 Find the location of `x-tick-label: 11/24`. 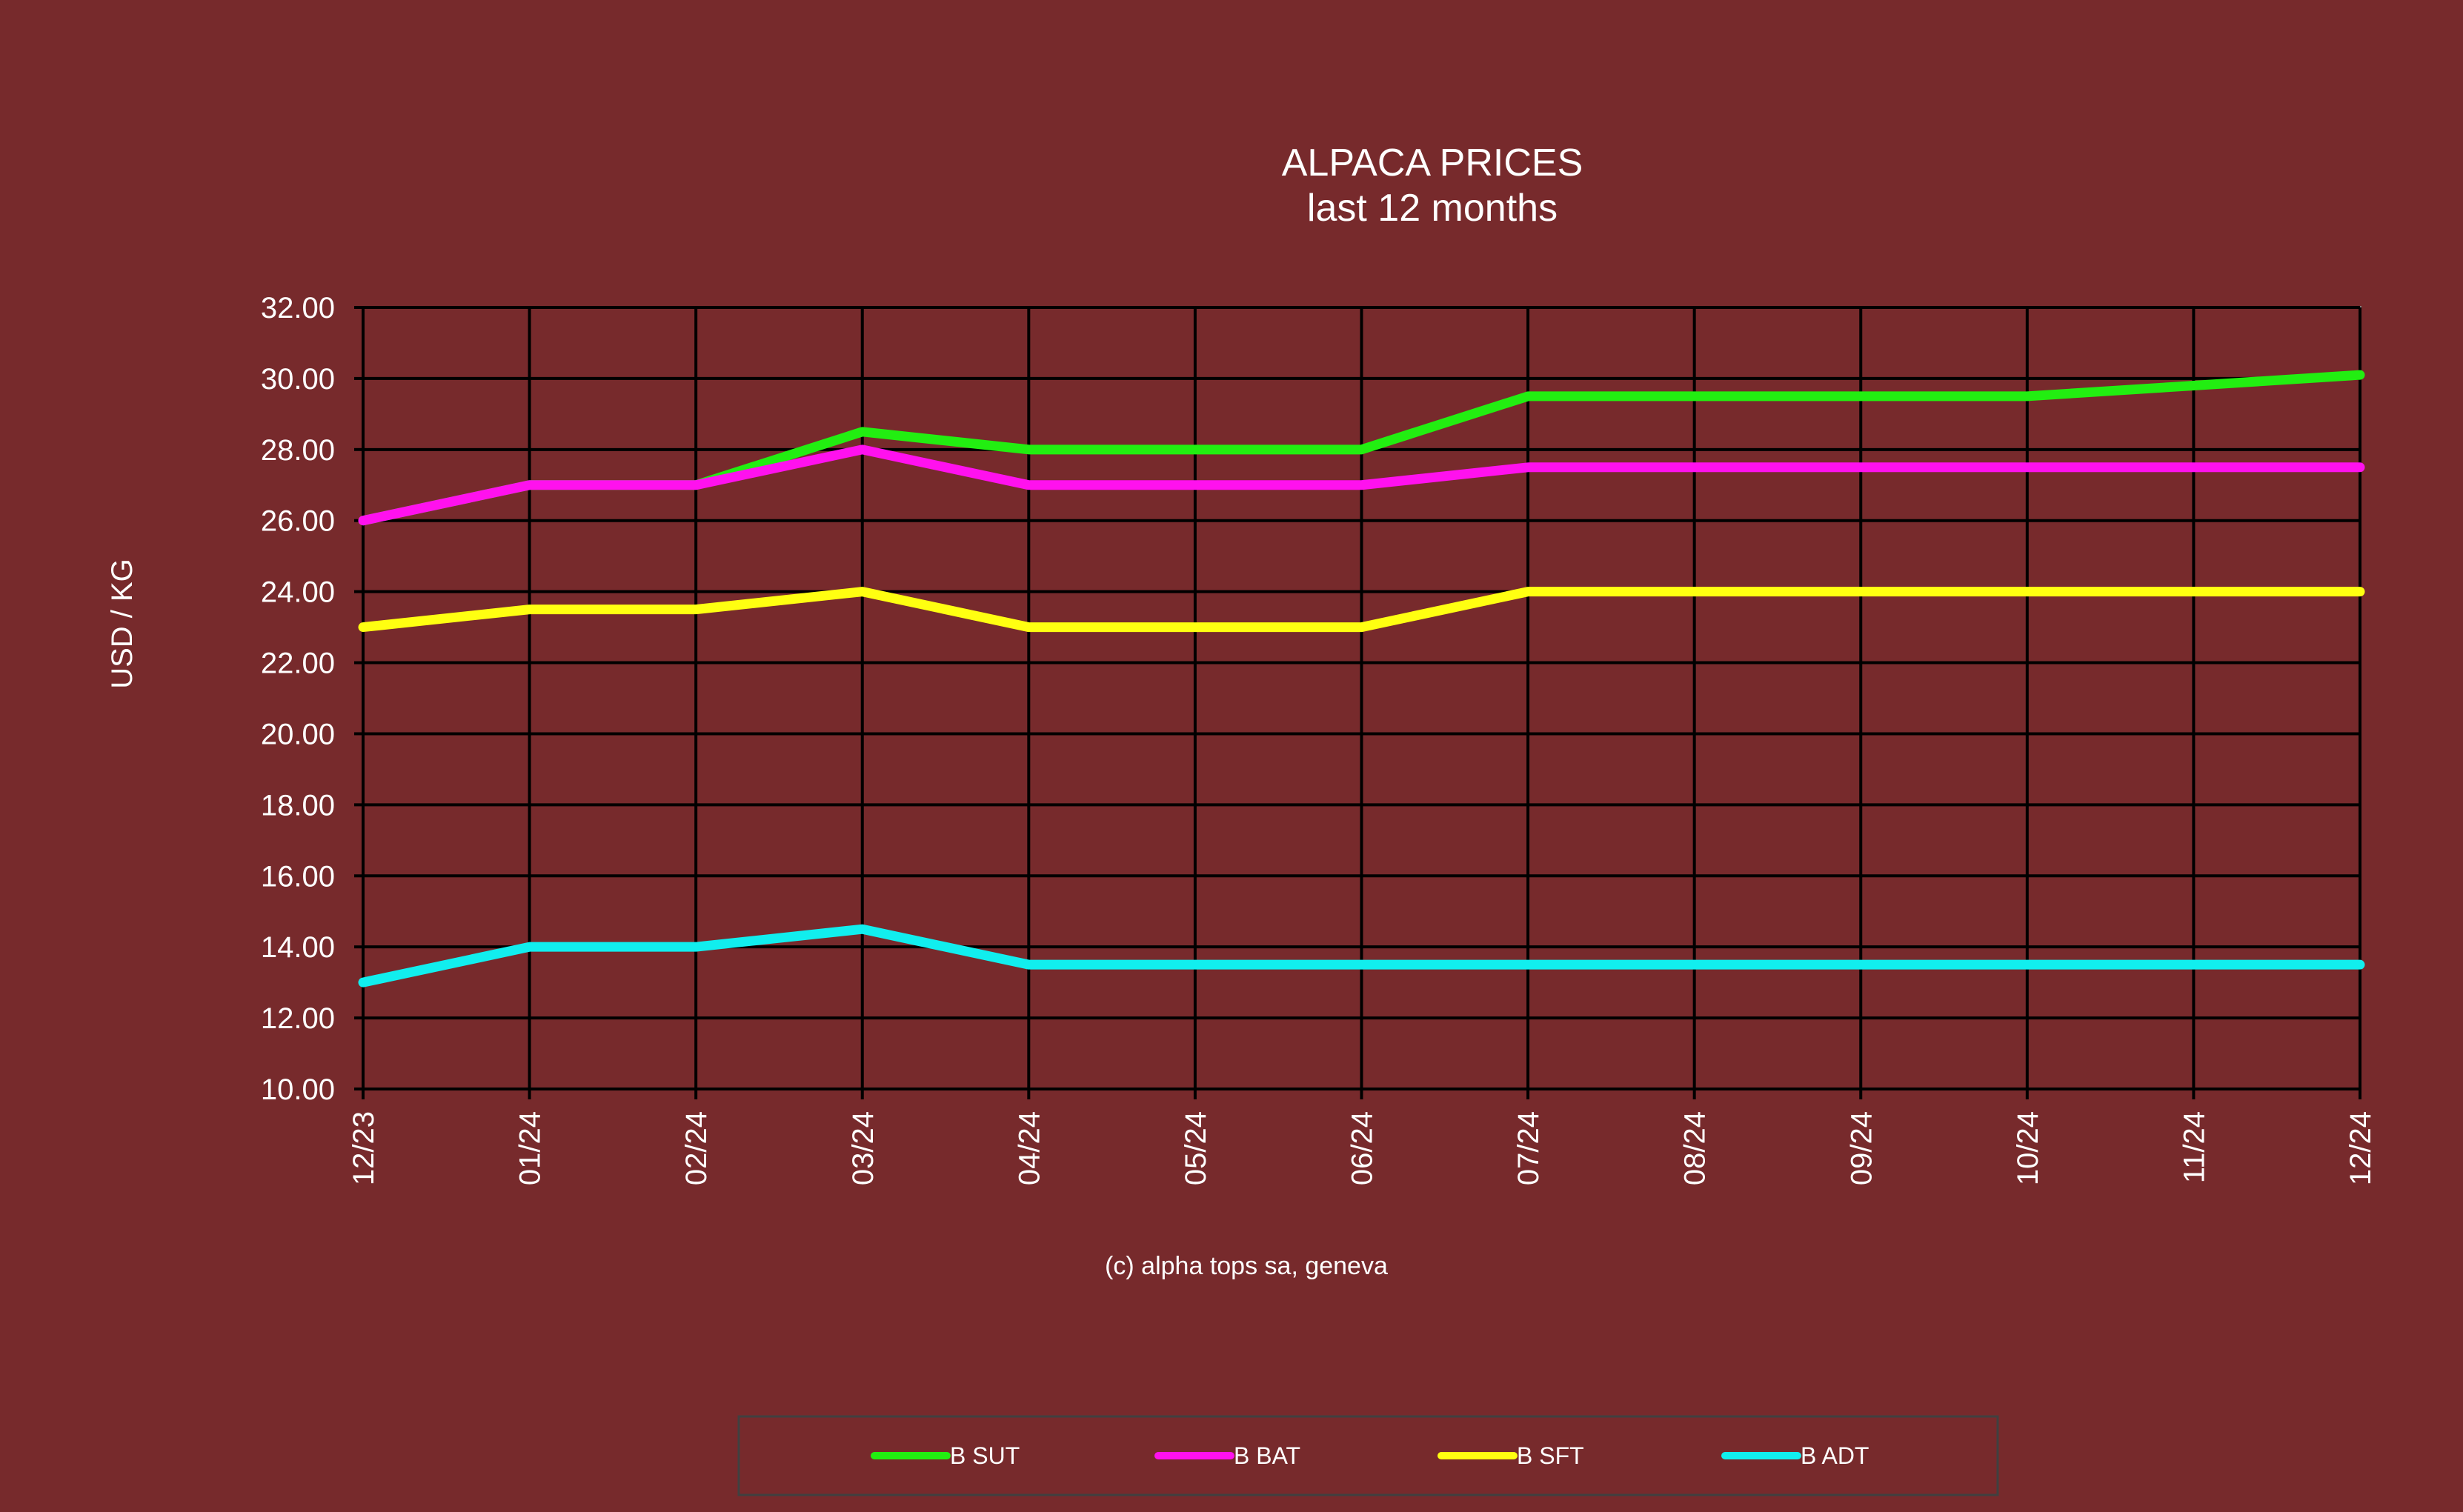

x-tick-label: 11/24 is located at coordinates (2194, 1147).